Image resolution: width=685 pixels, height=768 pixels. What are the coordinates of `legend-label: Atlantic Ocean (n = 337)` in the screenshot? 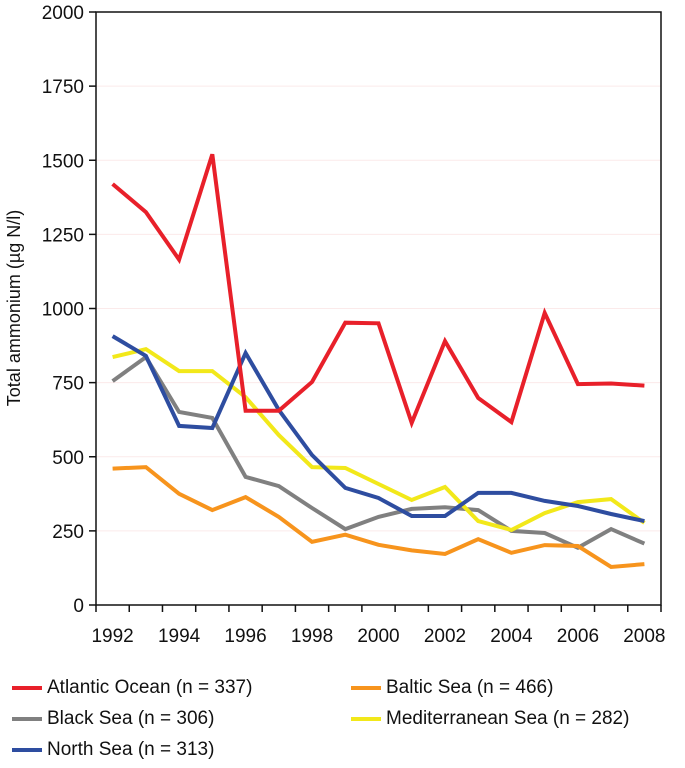 It's located at (150, 687).